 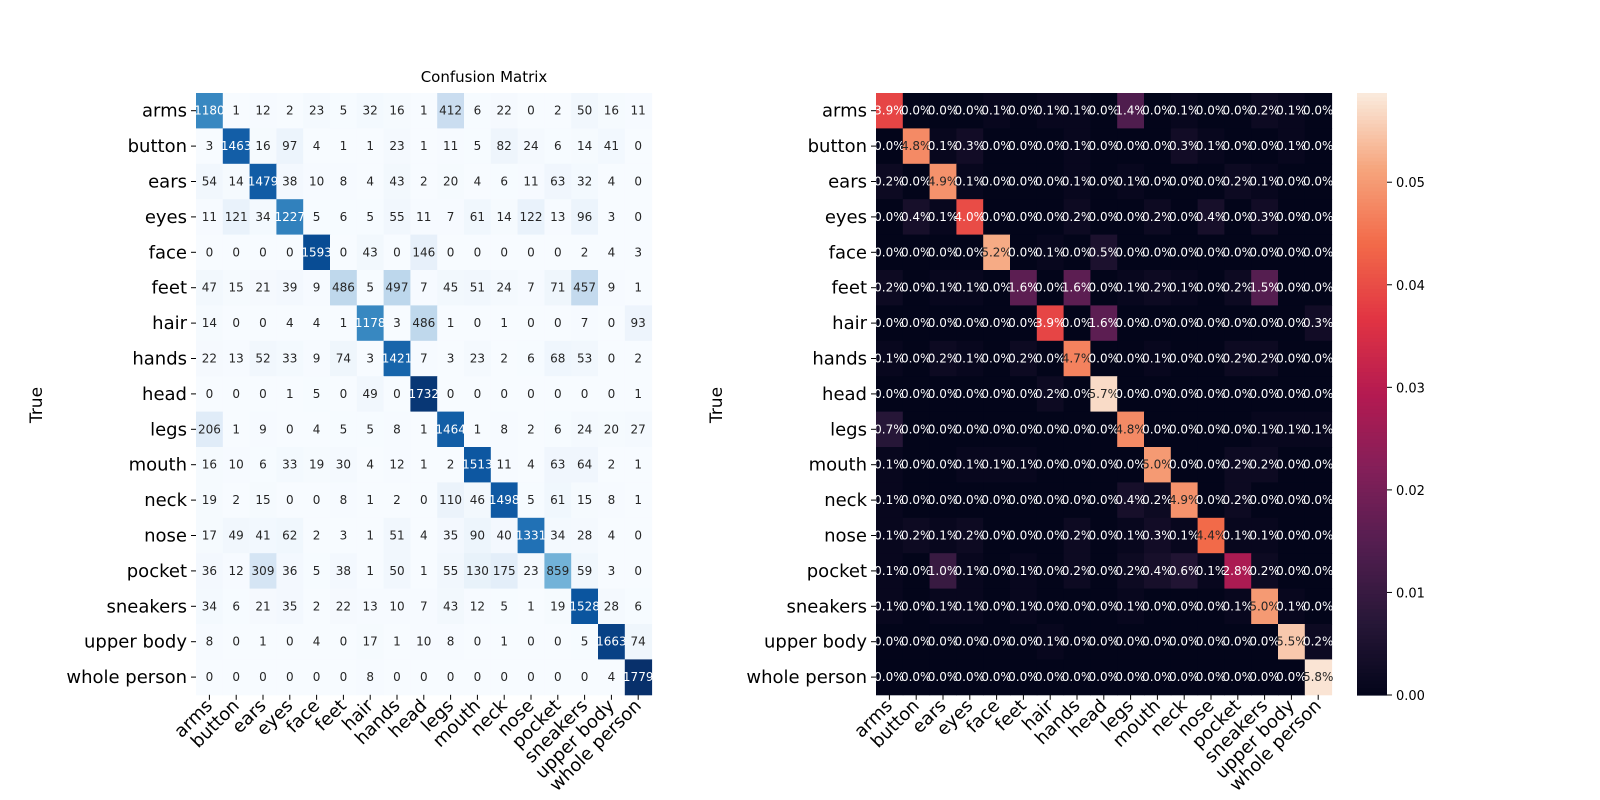 I want to click on cell-value-label: 35, so click(x=450, y=536).